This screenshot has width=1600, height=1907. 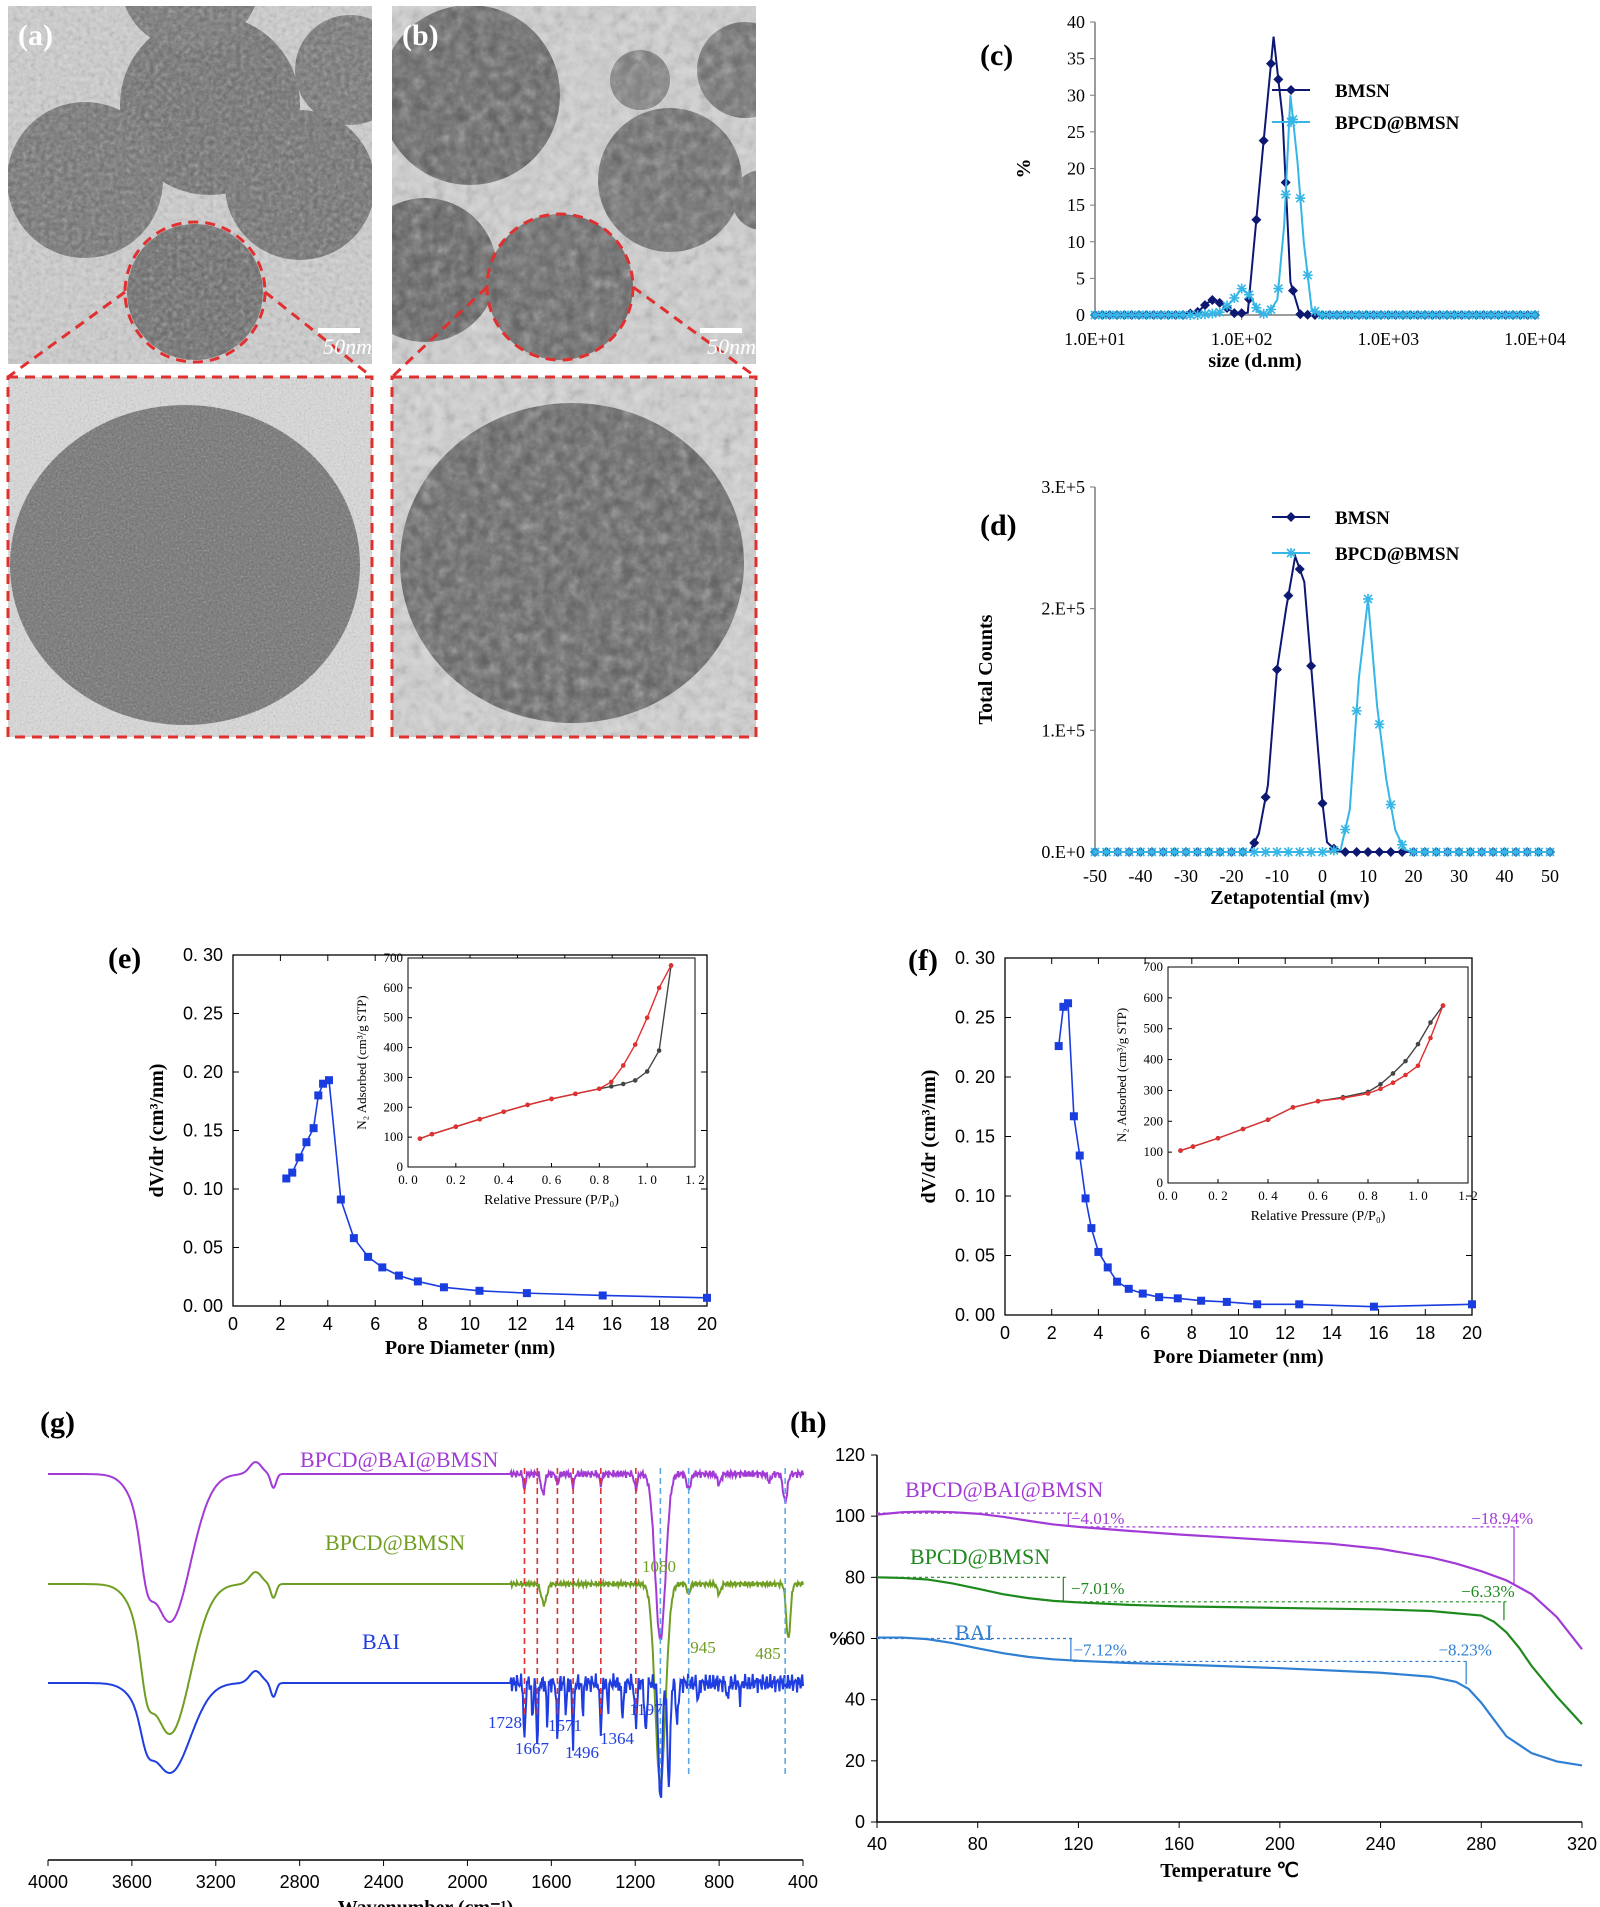 What do you see at coordinates (1154, 1059) in the screenshot?
I see `inset-y-tick-label: 400` at bounding box center [1154, 1059].